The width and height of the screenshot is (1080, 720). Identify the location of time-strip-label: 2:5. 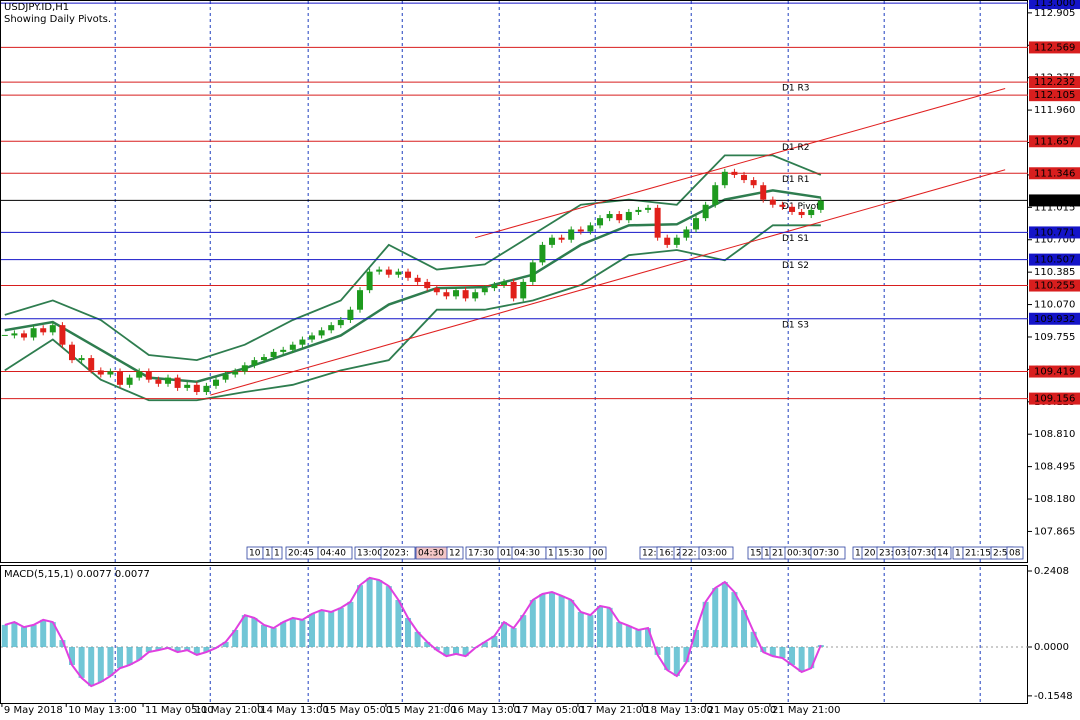
(1000, 554).